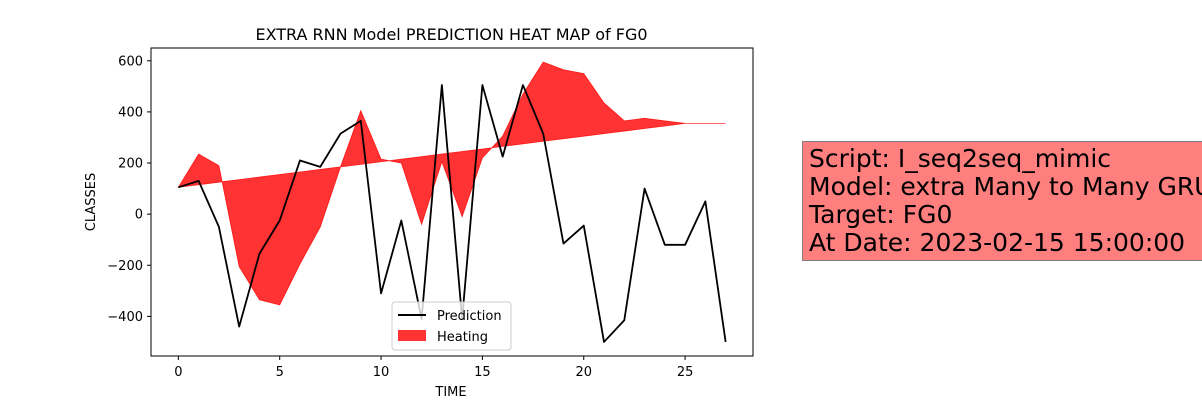 The image size is (1202, 400). Describe the element at coordinates (685, 372) in the screenshot. I see `x-tick-label: 25` at that location.